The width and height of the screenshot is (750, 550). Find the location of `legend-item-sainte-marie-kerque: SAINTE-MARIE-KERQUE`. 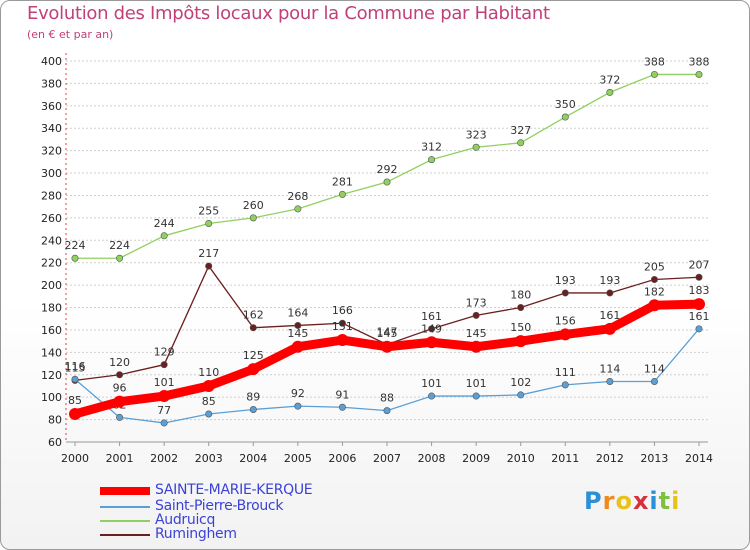

legend-item-sainte-marie-kerque: SAINTE-MARIE-KERQUE is located at coordinates (250, 490).